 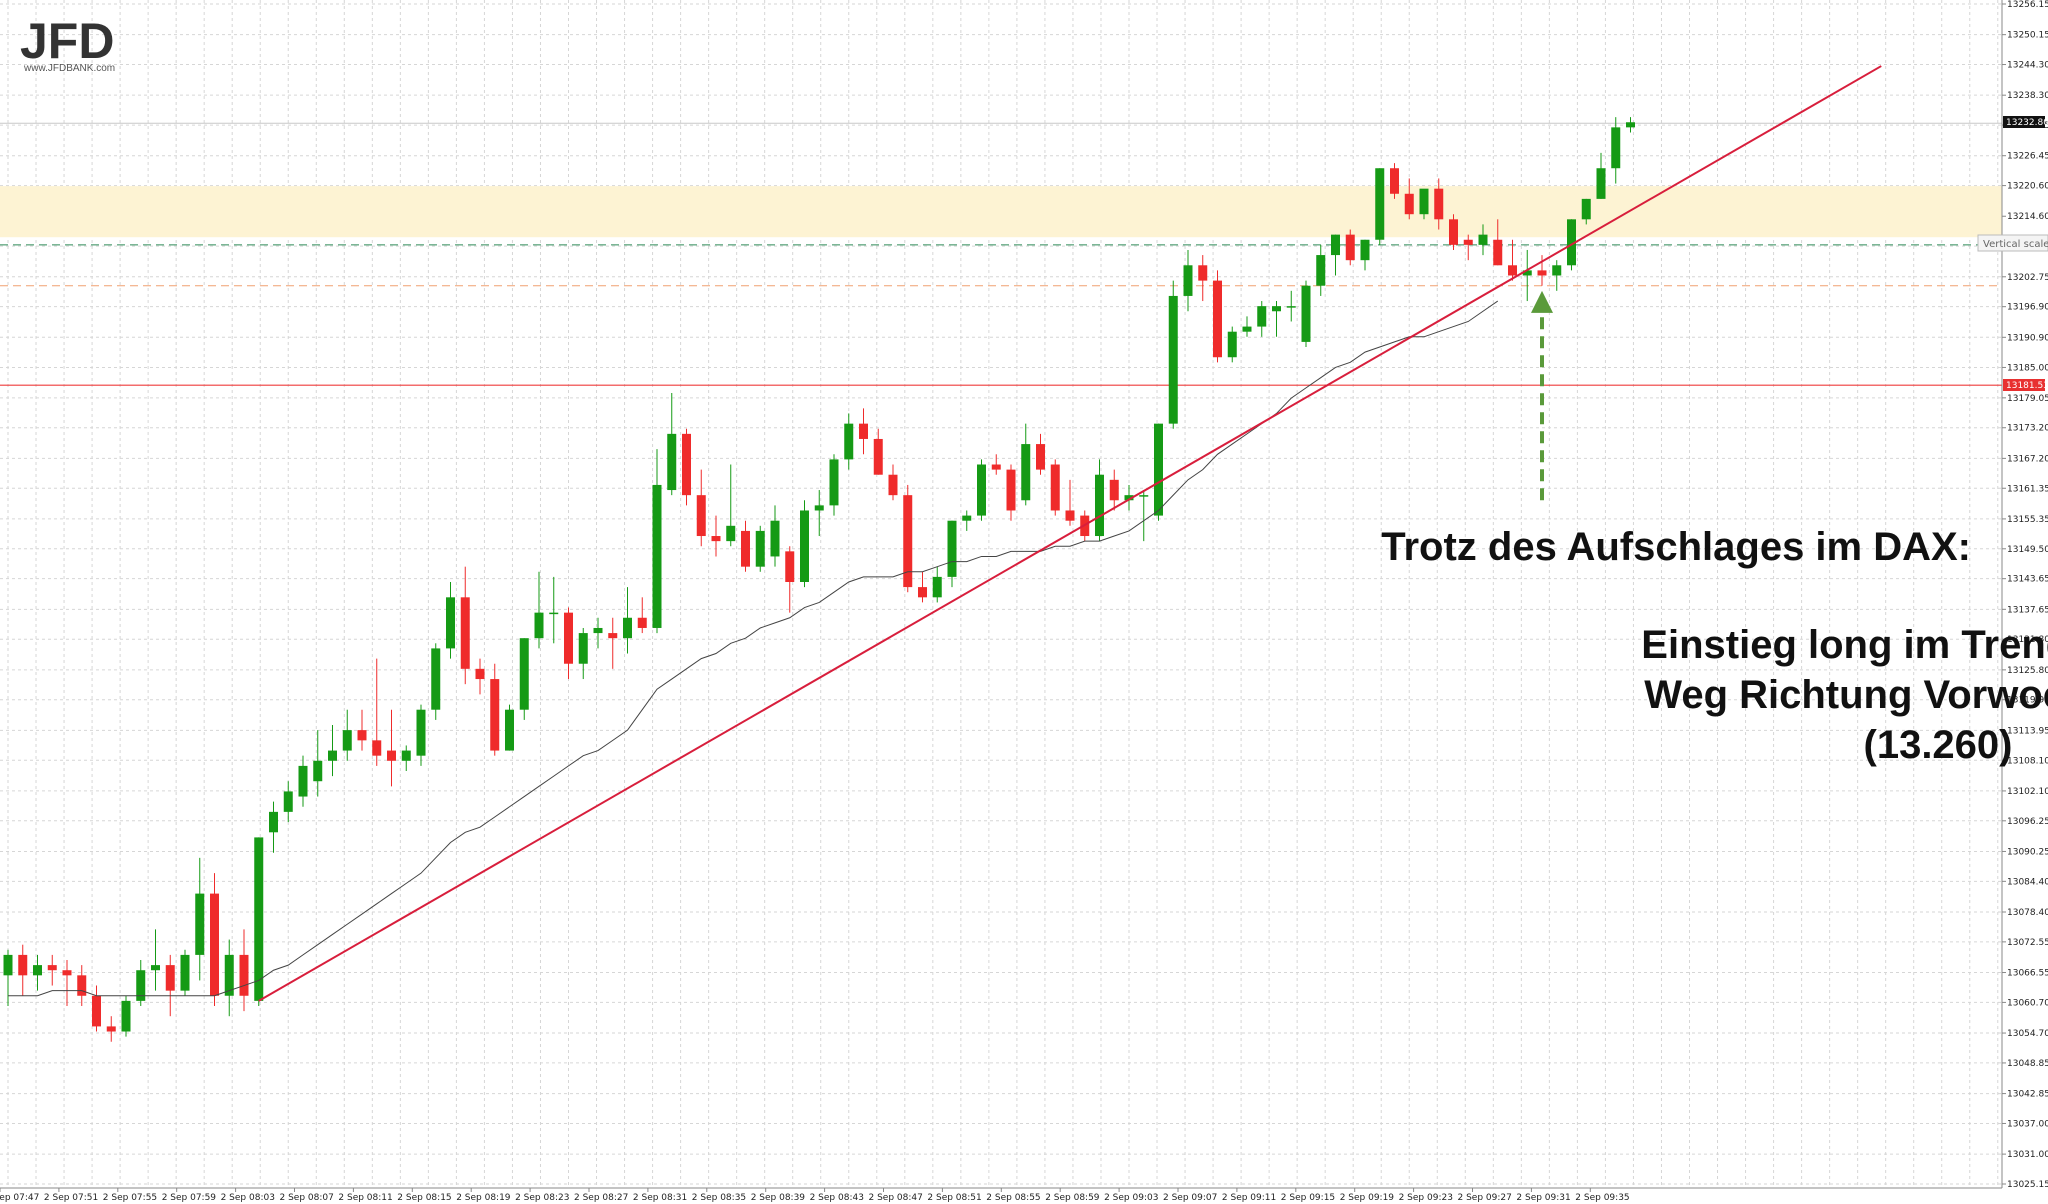 I want to click on y-tick-label: 13048.85, so click(x=2027, y=1064).